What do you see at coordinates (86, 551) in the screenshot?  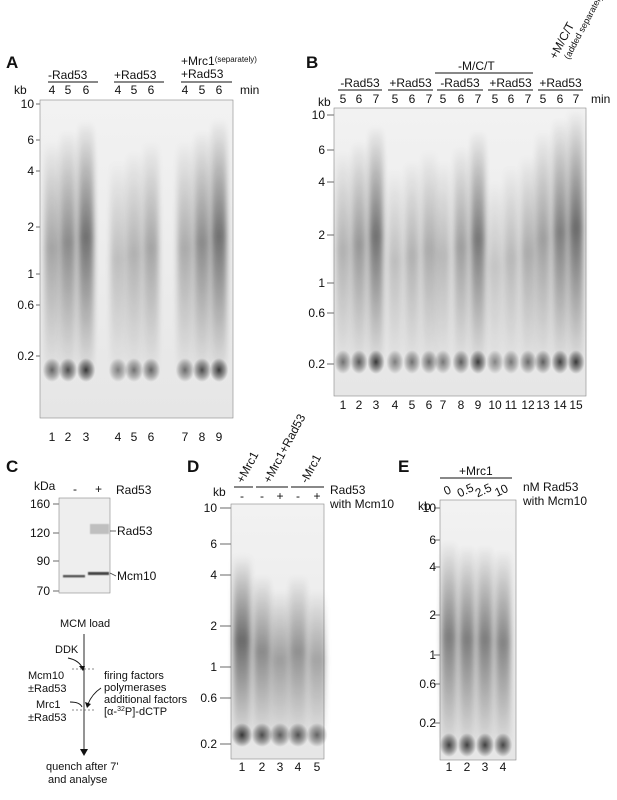 I see `panel-c-bands` at bounding box center [86, 551].